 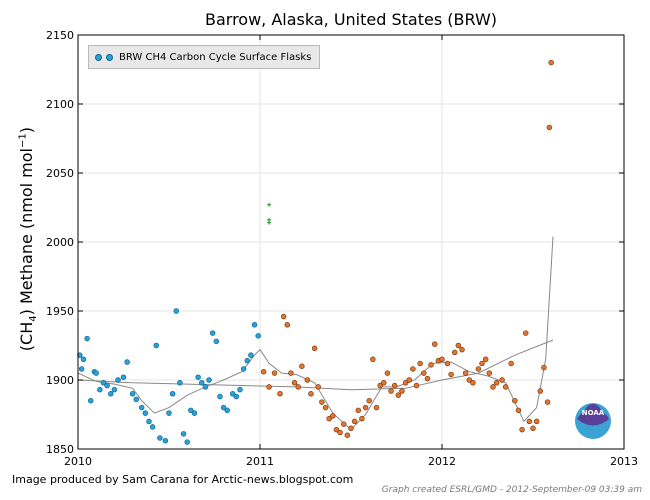 What do you see at coordinates (593, 421) in the screenshot?
I see `noaa-logo: NOAA` at bounding box center [593, 421].